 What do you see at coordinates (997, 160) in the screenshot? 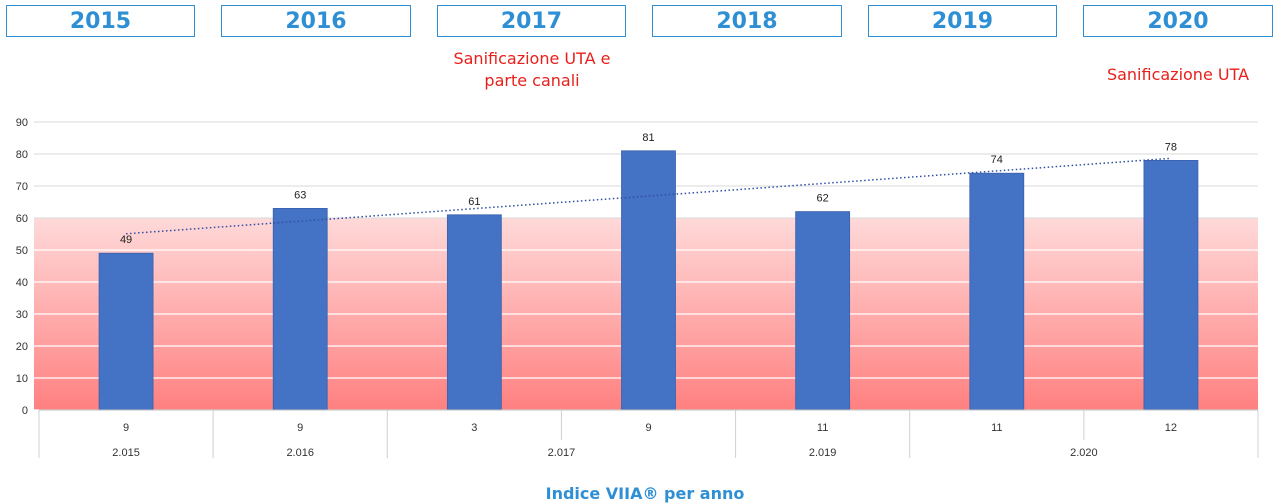
I see `data-label: 74` at bounding box center [997, 160].